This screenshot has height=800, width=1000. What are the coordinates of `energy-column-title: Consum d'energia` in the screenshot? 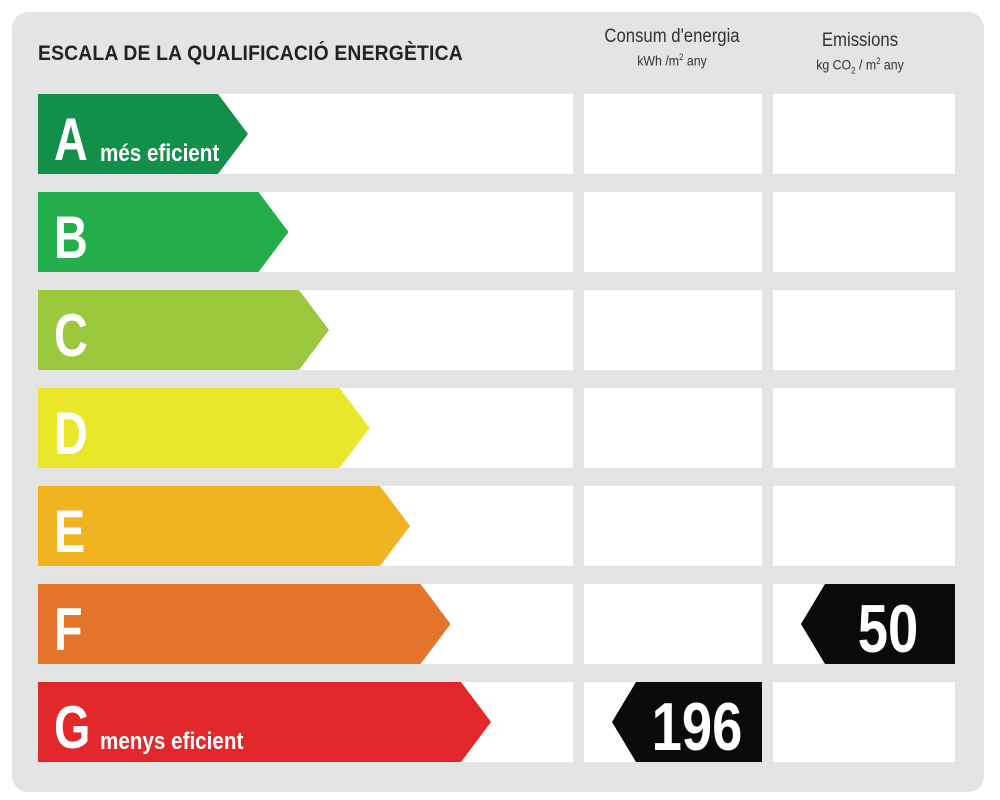 It's located at (672, 36).